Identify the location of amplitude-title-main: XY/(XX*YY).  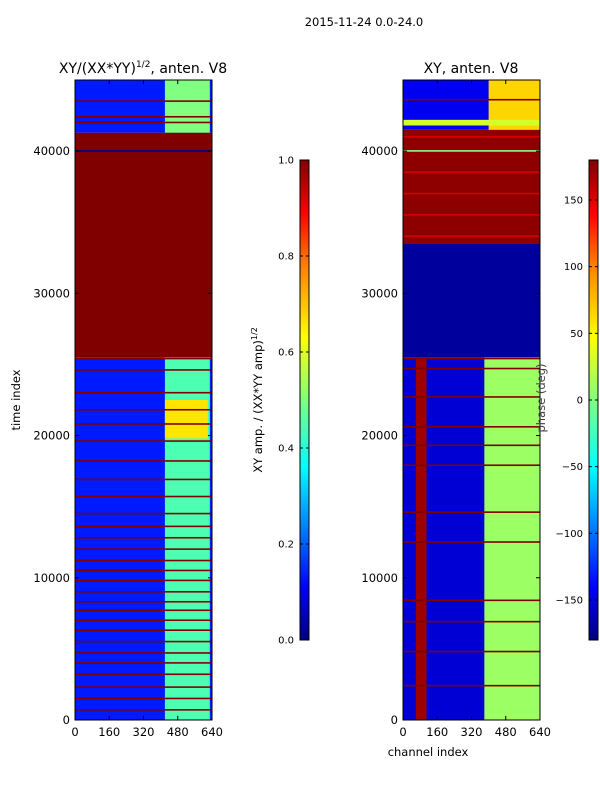
(97, 69).